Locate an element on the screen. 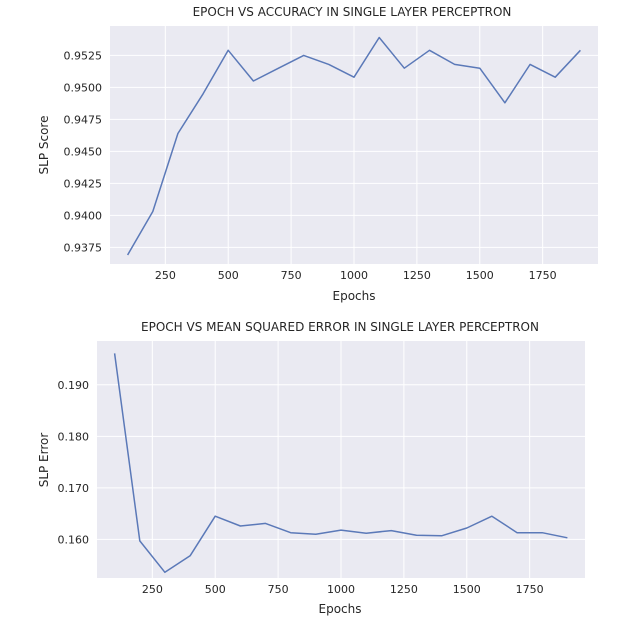 The height and width of the screenshot is (638, 633). y-tick-label: 0.9450 is located at coordinates (83, 151).